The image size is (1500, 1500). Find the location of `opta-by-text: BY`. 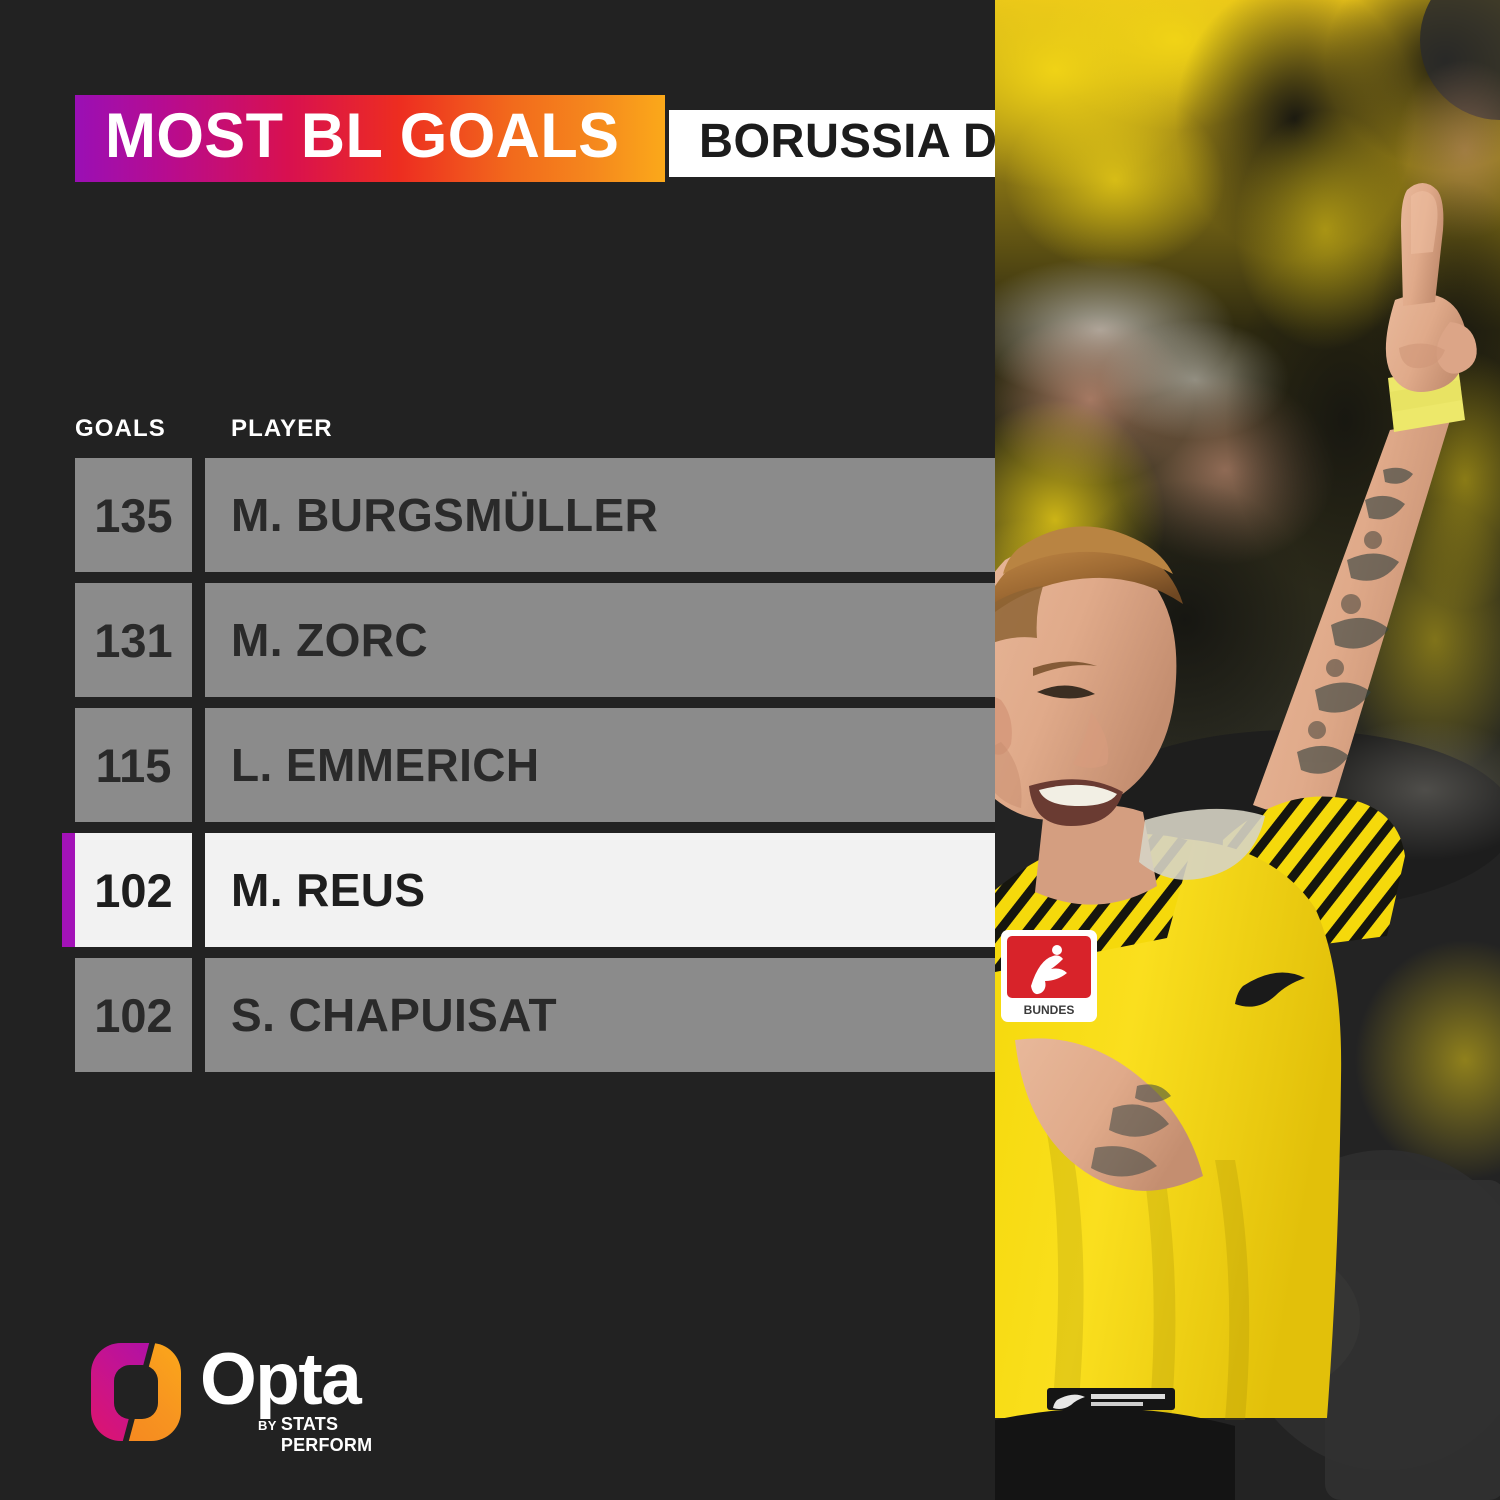

opta-by-text: BY is located at coordinates (267, 1425).